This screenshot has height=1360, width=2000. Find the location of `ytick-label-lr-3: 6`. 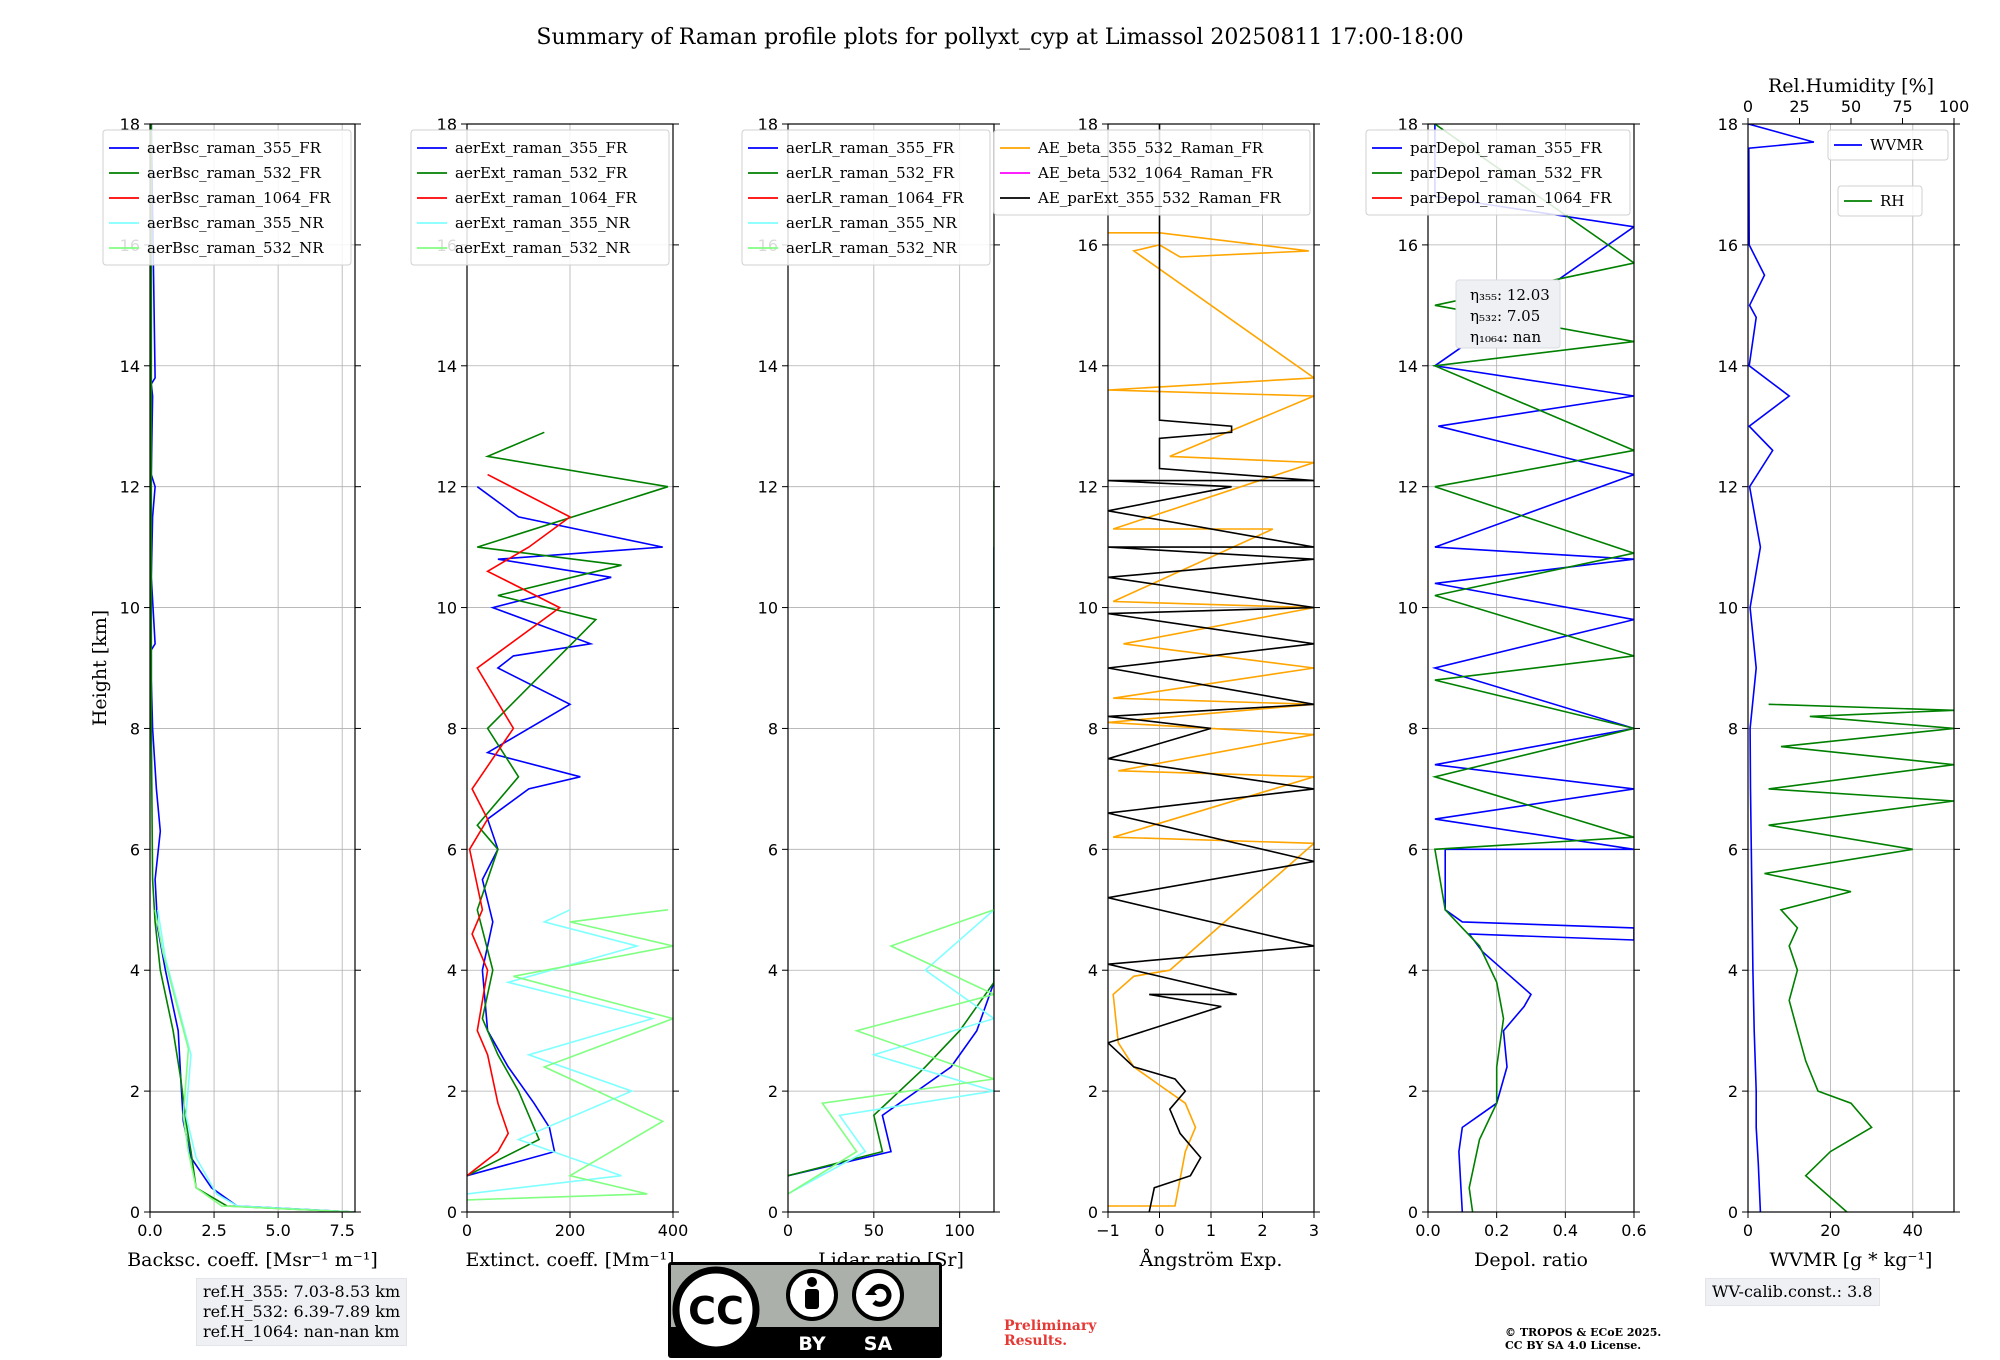

ytick-label-lr-3: 6 is located at coordinates (773, 849).